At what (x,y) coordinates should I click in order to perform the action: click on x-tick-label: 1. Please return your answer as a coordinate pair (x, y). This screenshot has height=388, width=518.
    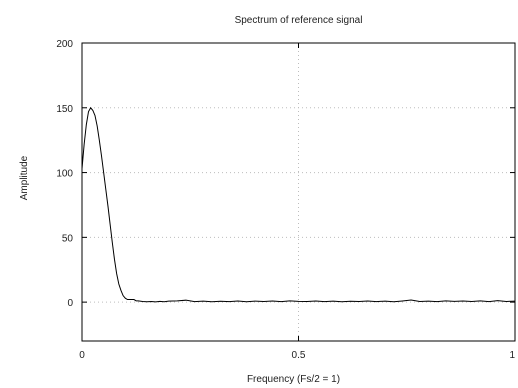
    Looking at the image, I should click on (512, 355).